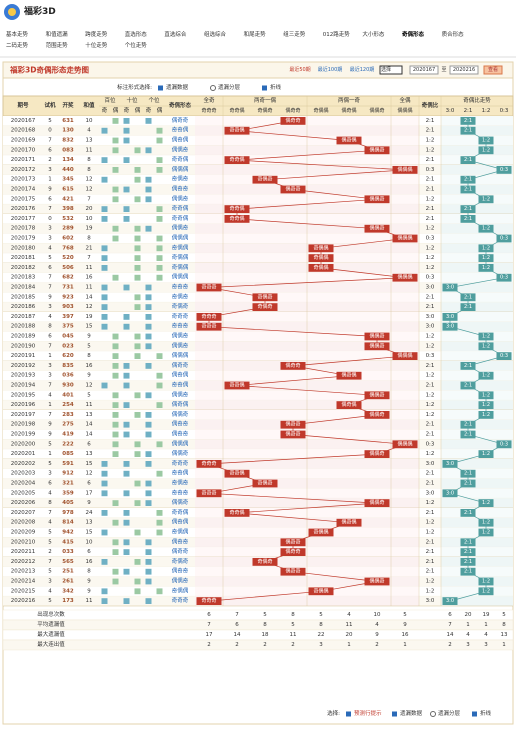  What do you see at coordinates (229, 87) in the screenshot?
I see `option: 遗漏分层` at bounding box center [229, 87].